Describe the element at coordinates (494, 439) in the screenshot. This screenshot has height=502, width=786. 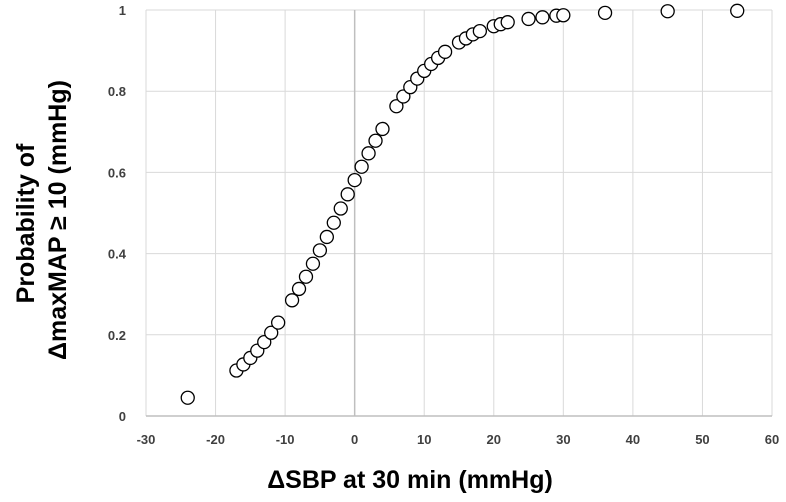
I see `x-tick-label: 20` at that location.